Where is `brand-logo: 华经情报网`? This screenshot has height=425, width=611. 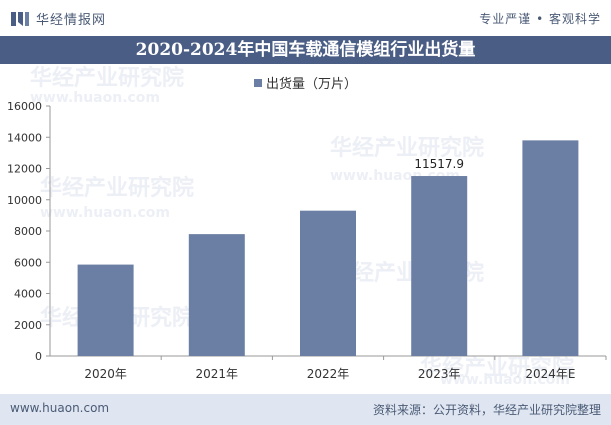
brand-logo: 华经情报网 is located at coordinates (58, 18).